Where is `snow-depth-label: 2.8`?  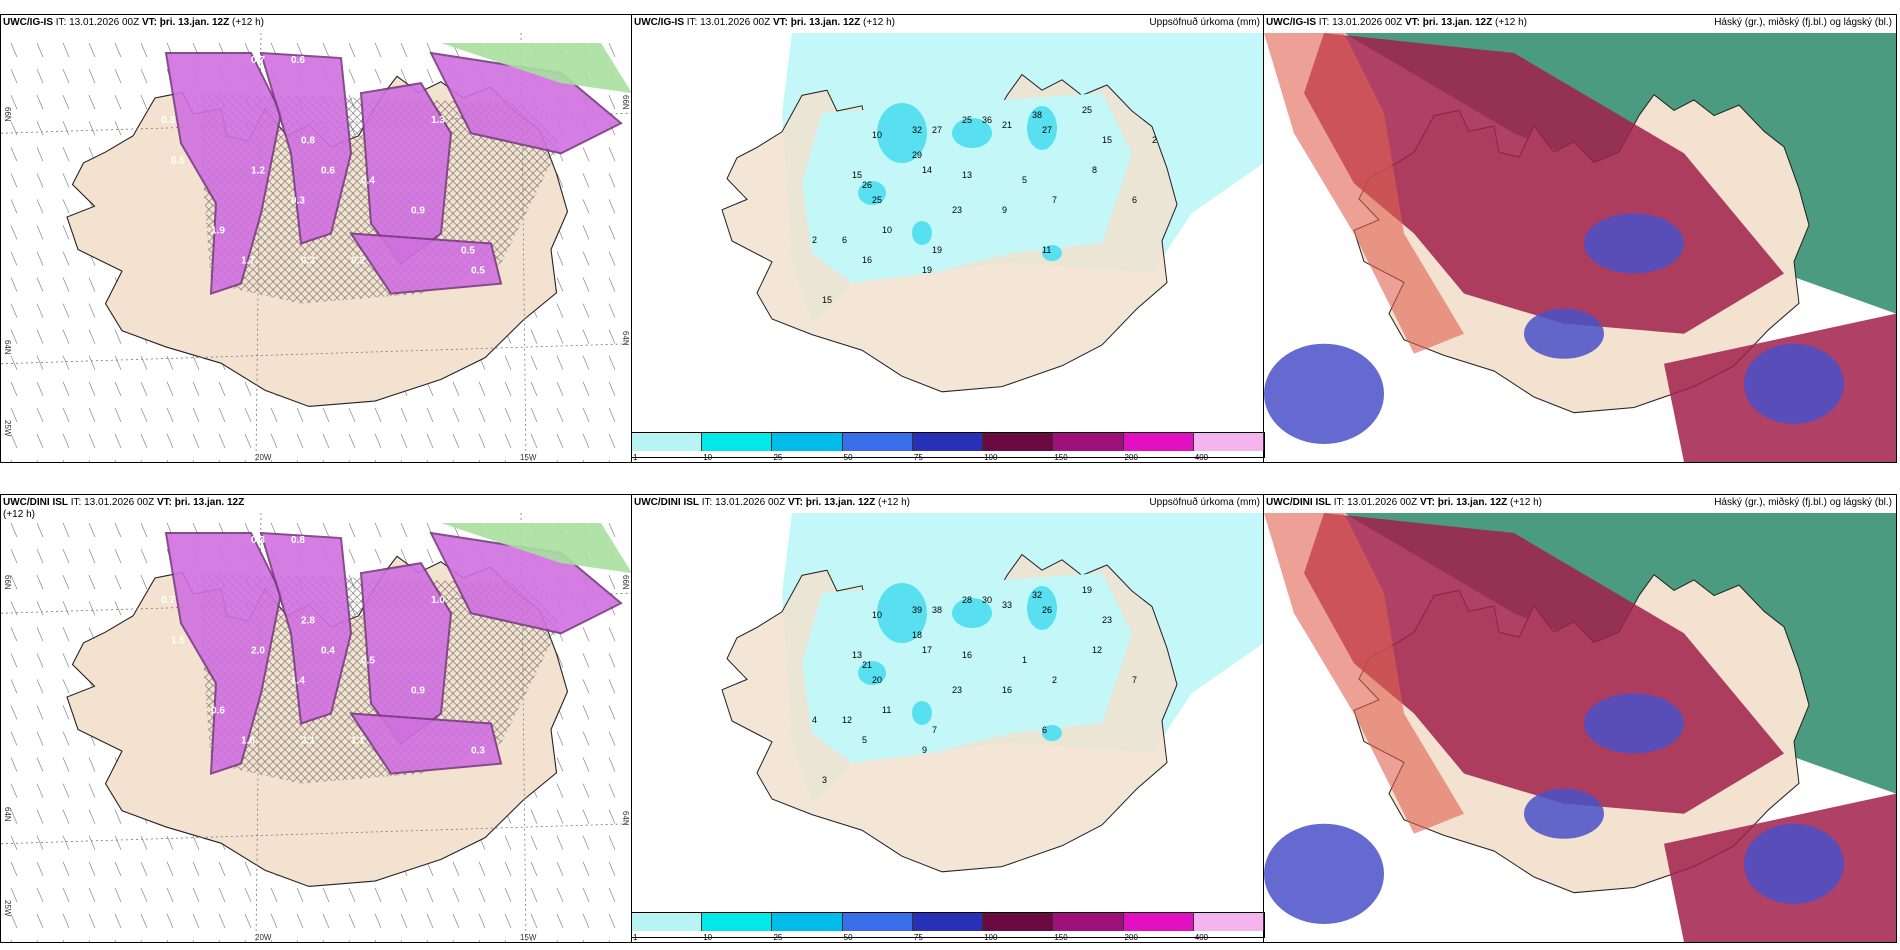 snow-depth-label: 2.8 is located at coordinates (308, 620).